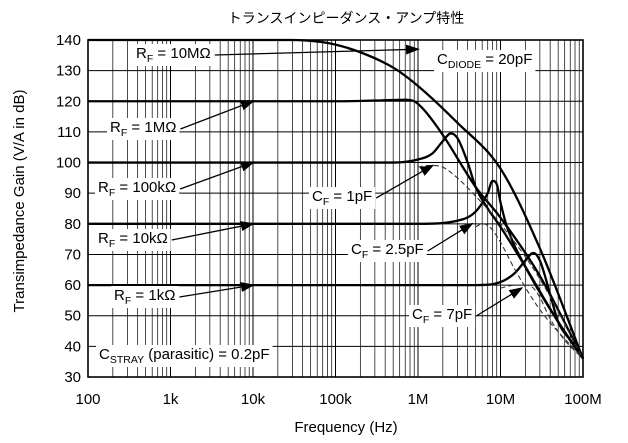  Describe the element at coordinates (405, 181) in the screenshot. I see `annotation-arrow-cf1p` at that location.